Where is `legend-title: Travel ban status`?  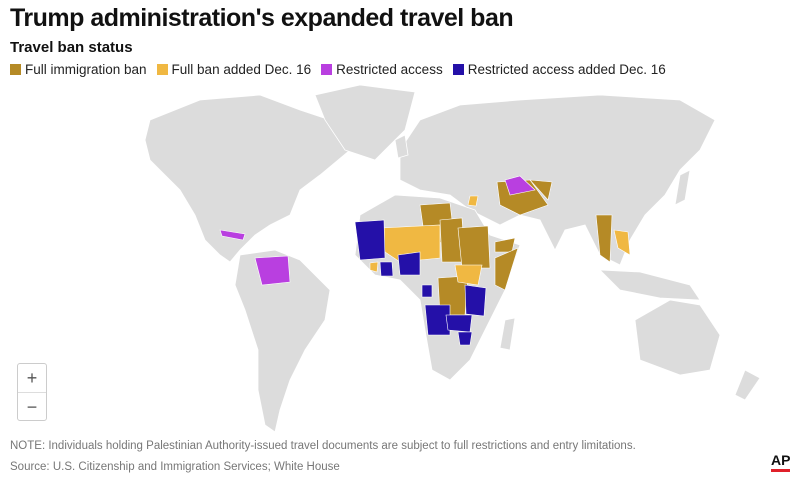
legend-title: Travel ban status is located at coordinates (71, 47).